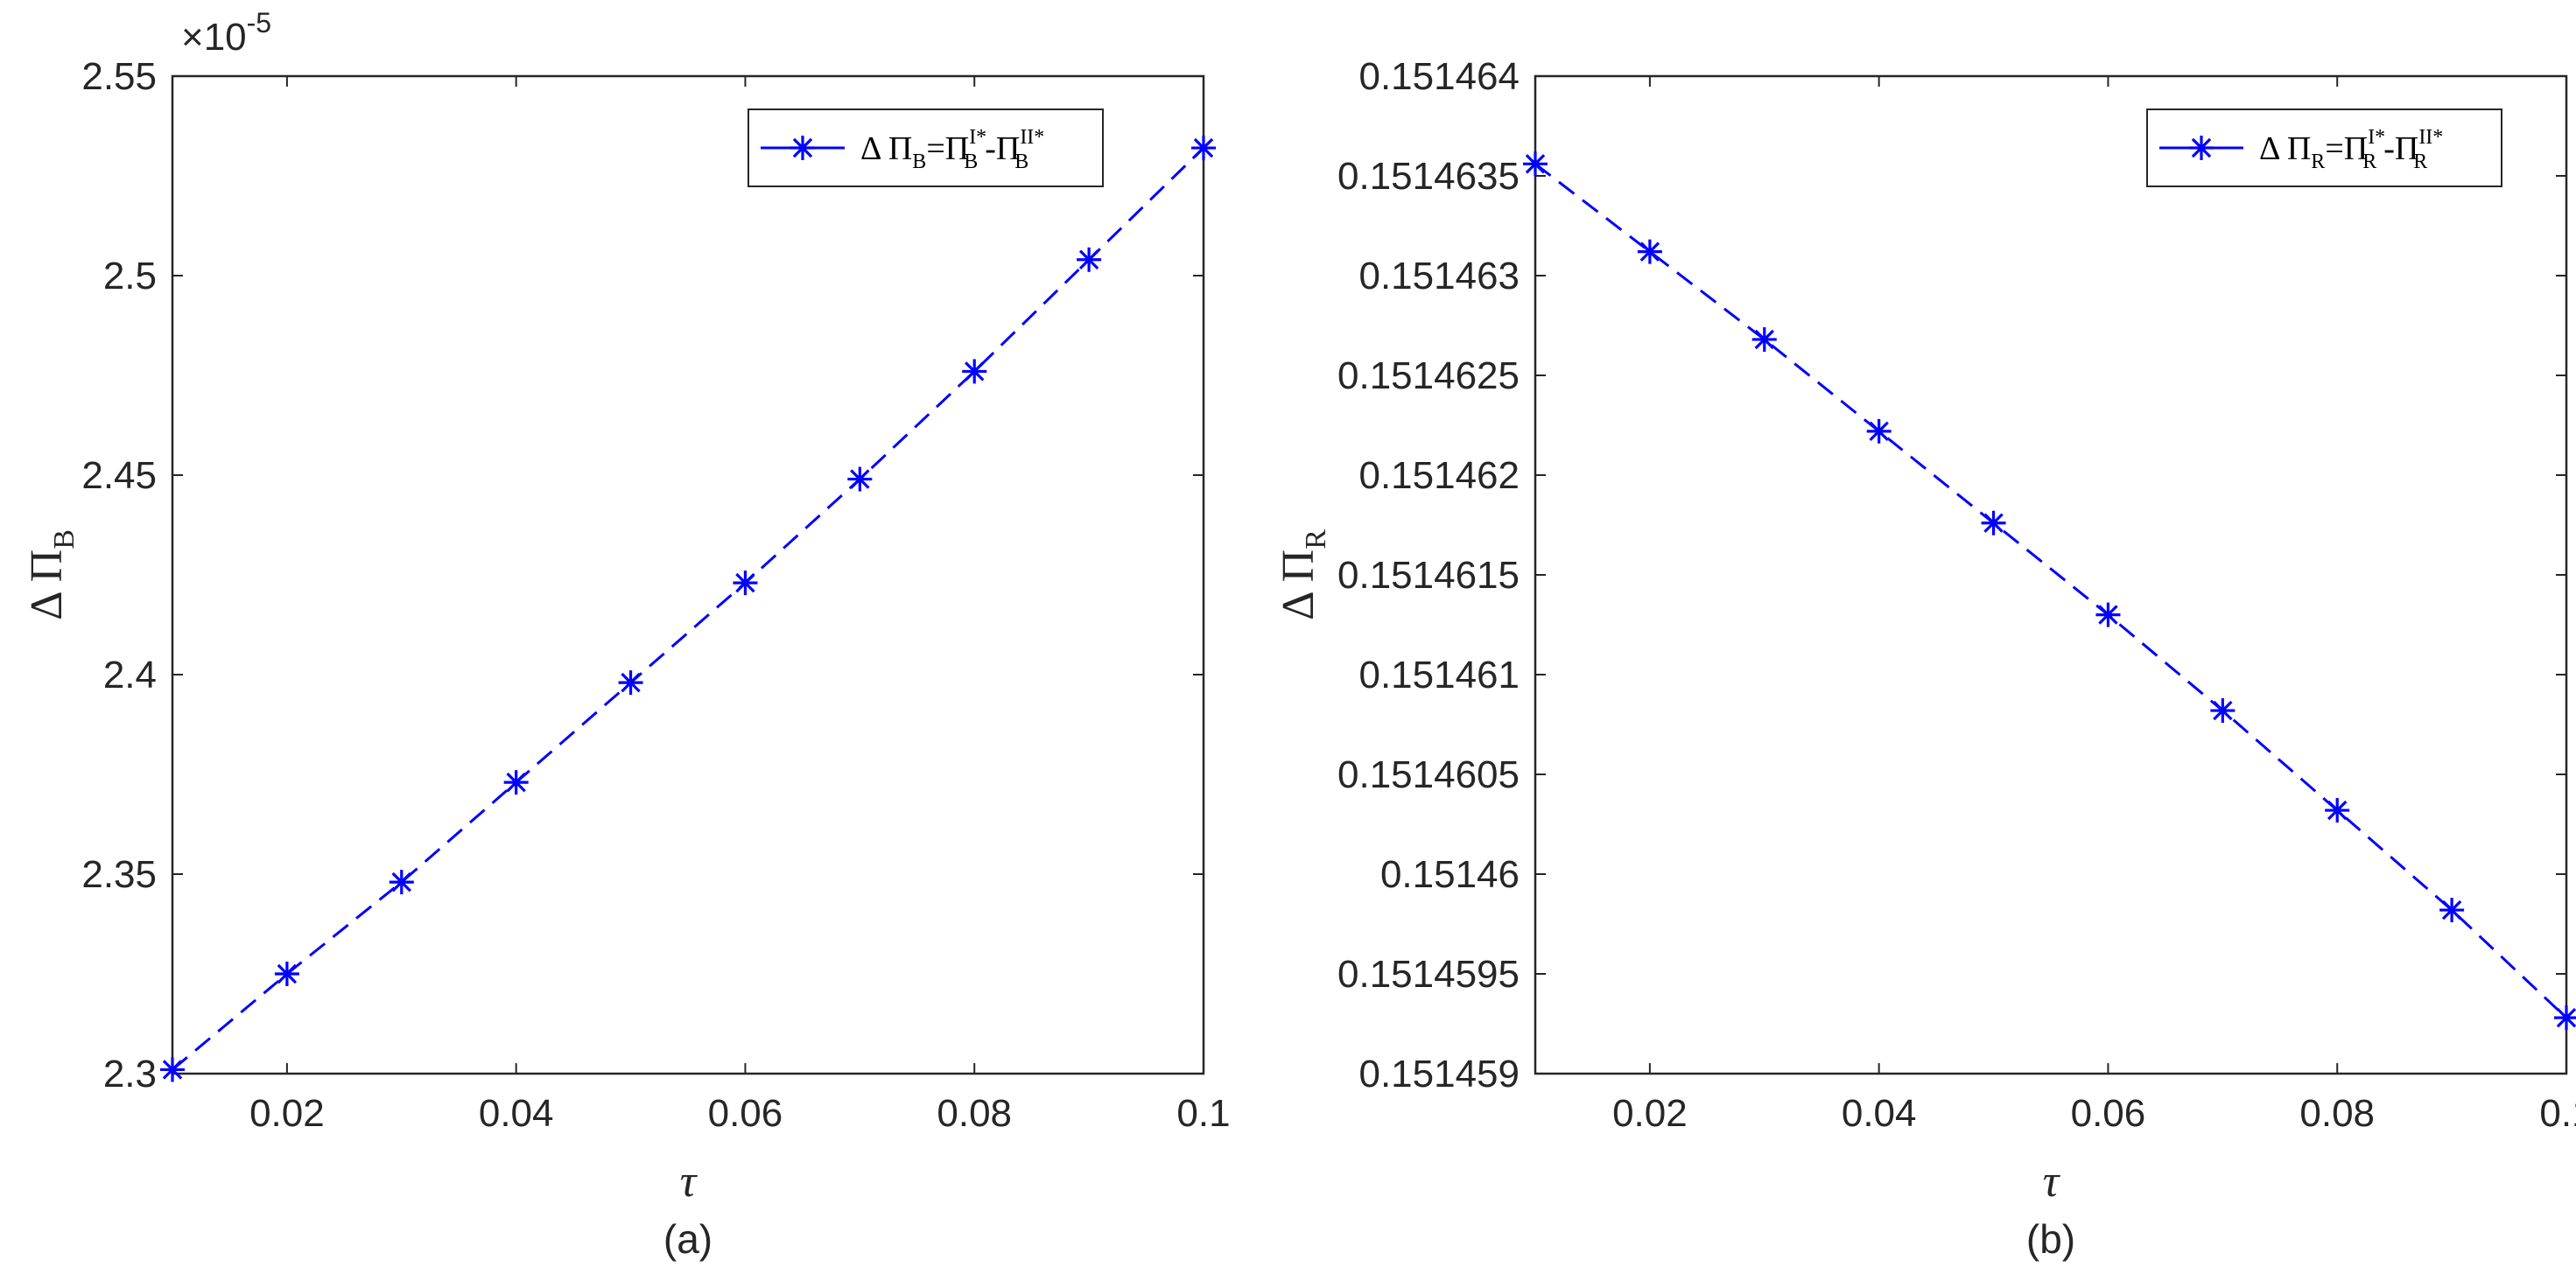  What do you see at coordinates (130, 276) in the screenshot?
I see `y-tick-label: 2.5` at bounding box center [130, 276].